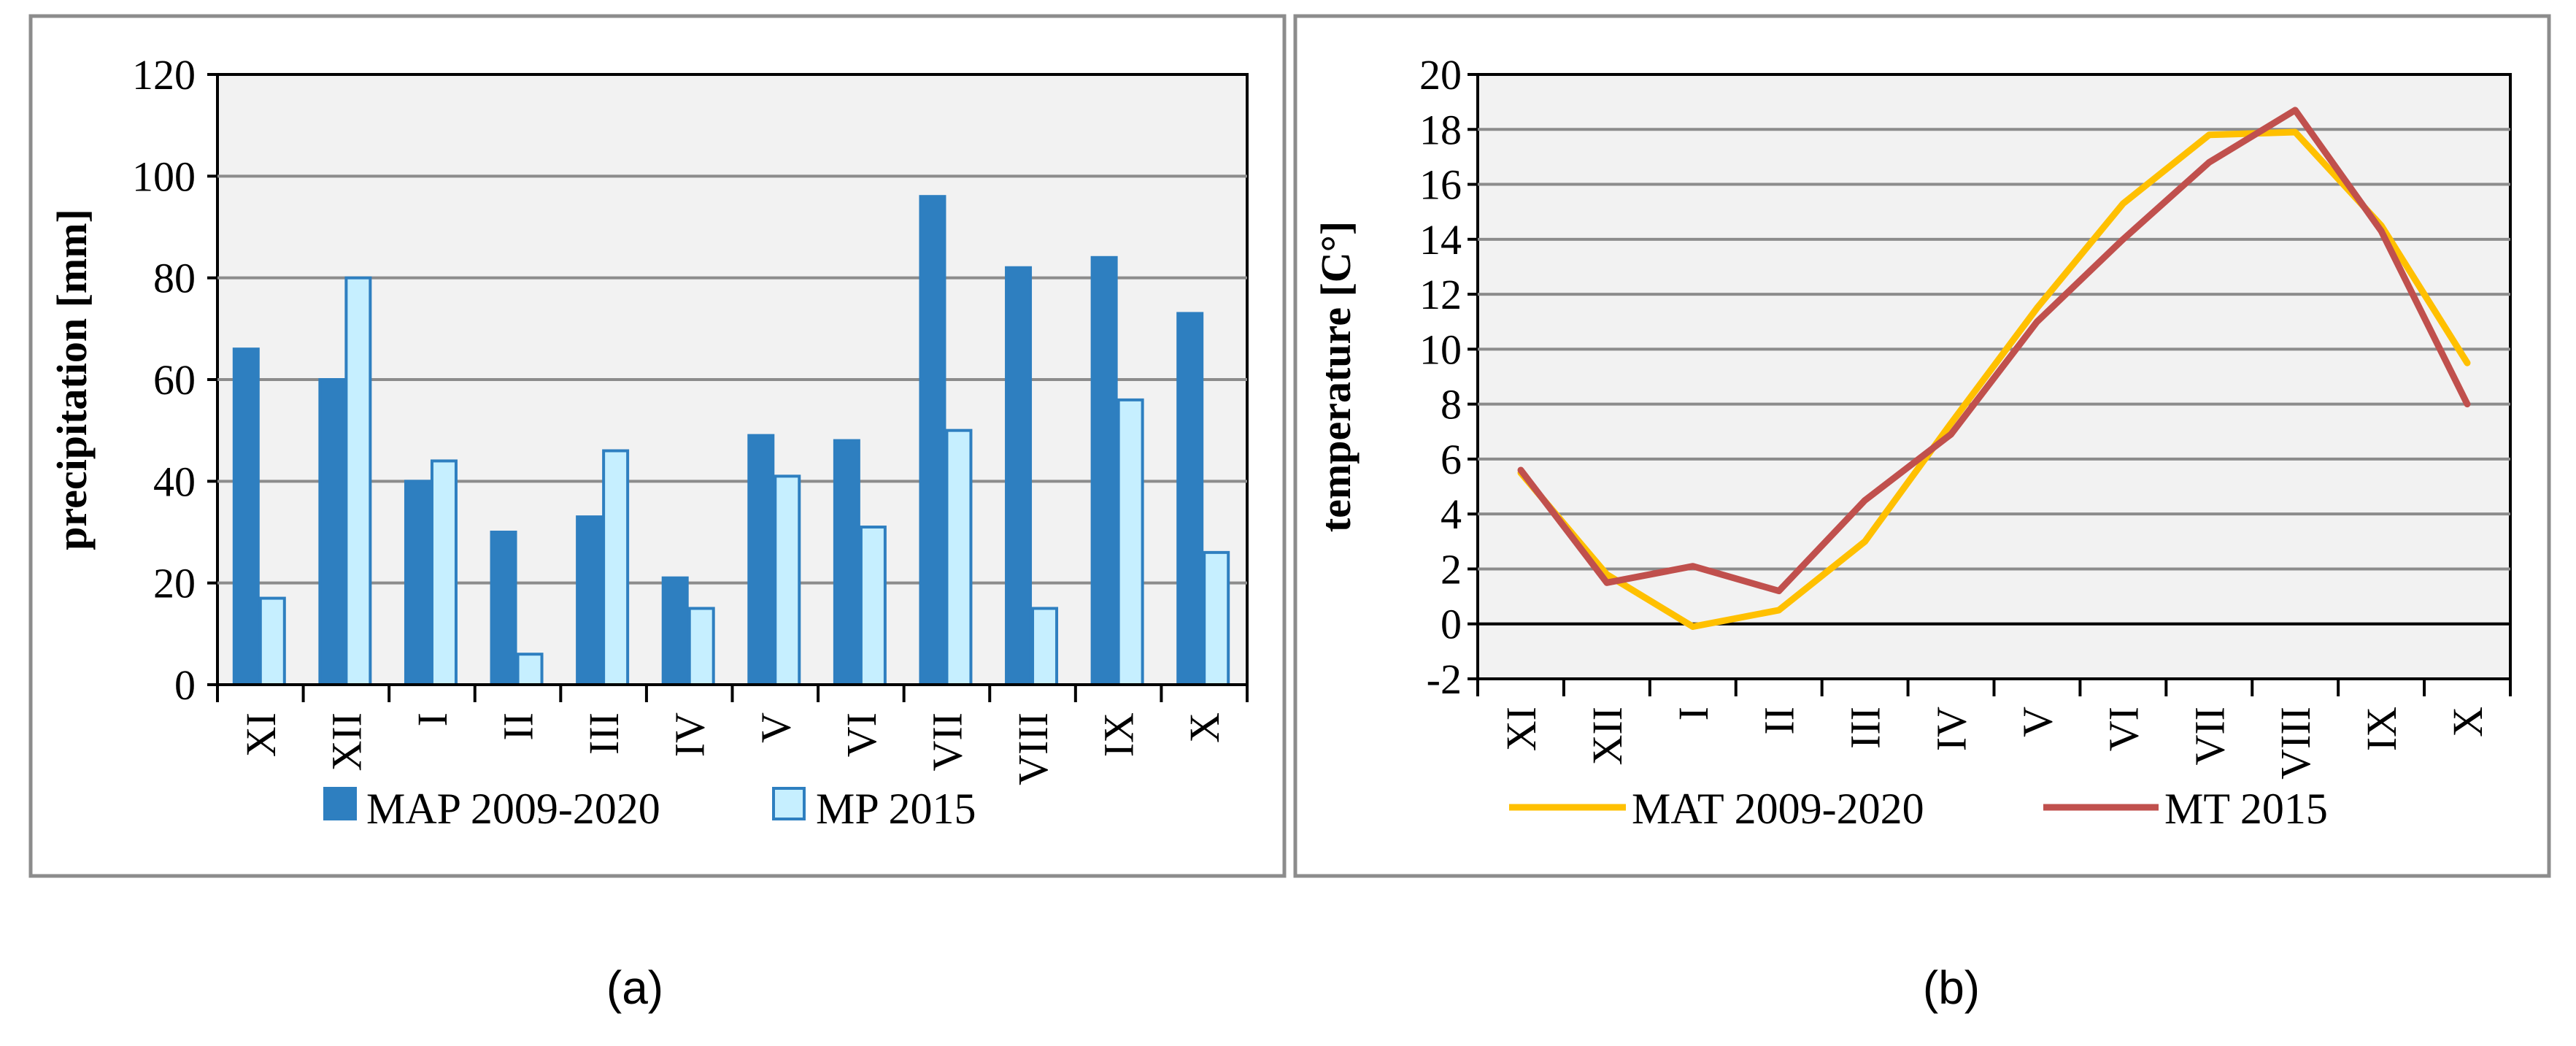 The height and width of the screenshot is (1046, 2576). I want to click on panel-b-y-tick-label: 6, so click(1452, 460).